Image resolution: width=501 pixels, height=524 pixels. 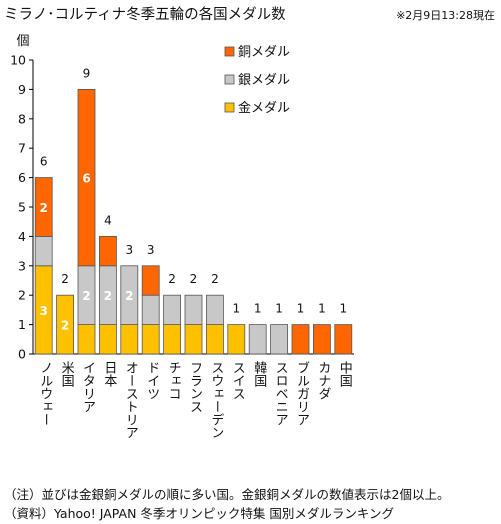 I want to click on footnote: （注）並びは金銀銅メダルの順に多い国。金銀銅メダルの数値表示は2個以上。, so click(x=227, y=494).